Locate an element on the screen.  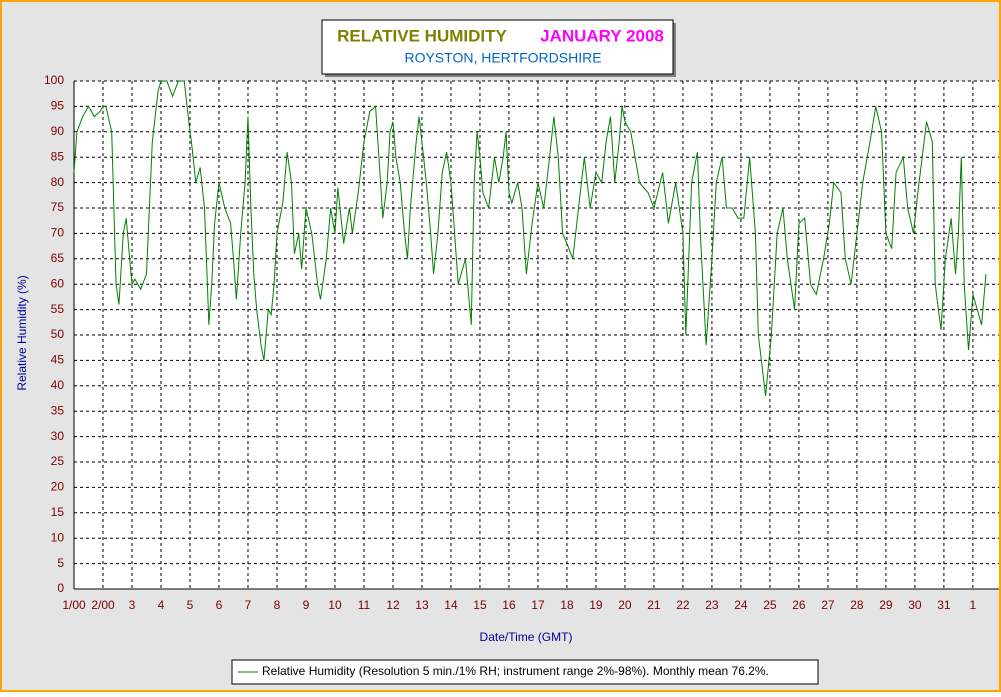
x-tick-label: 24 is located at coordinates (741, 605).